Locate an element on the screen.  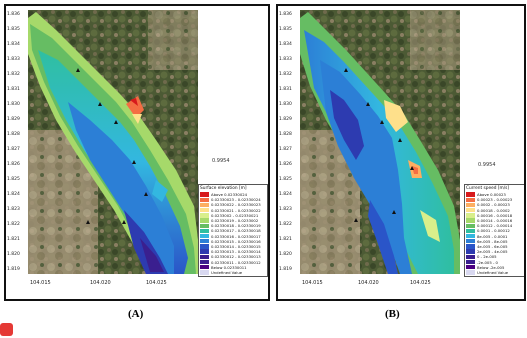
y-tick: 1.834 is located at coordinates (13, 44).